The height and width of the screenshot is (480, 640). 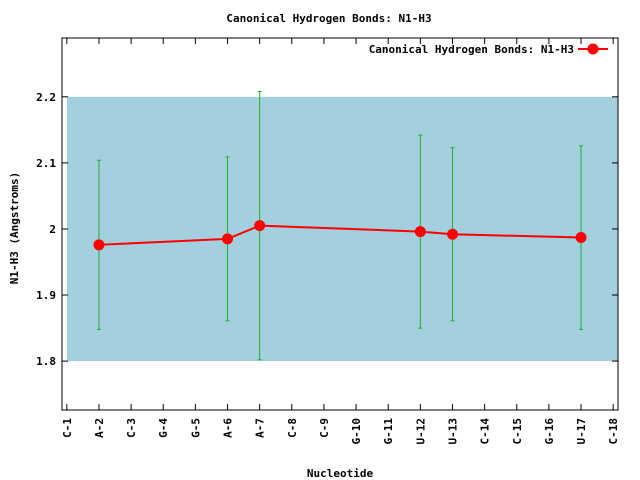 What do you see at coordinates (292, 428) in the screenshot?
I see `x-tick-label: C-8` at bounding box center [292, 428].